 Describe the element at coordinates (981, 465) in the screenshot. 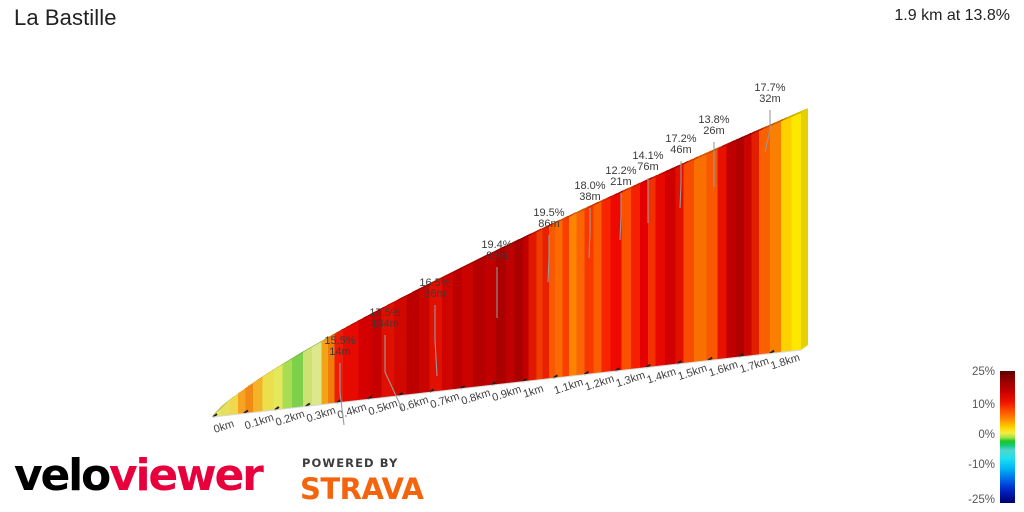

I see `legend-label-neg10: -10%` at that location.